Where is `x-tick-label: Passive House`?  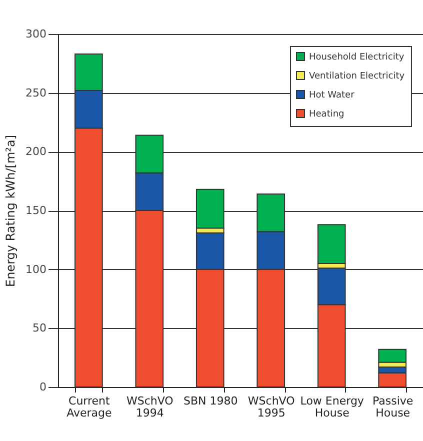
x-tick-label: Passive House is located at coordinates (393, 407).